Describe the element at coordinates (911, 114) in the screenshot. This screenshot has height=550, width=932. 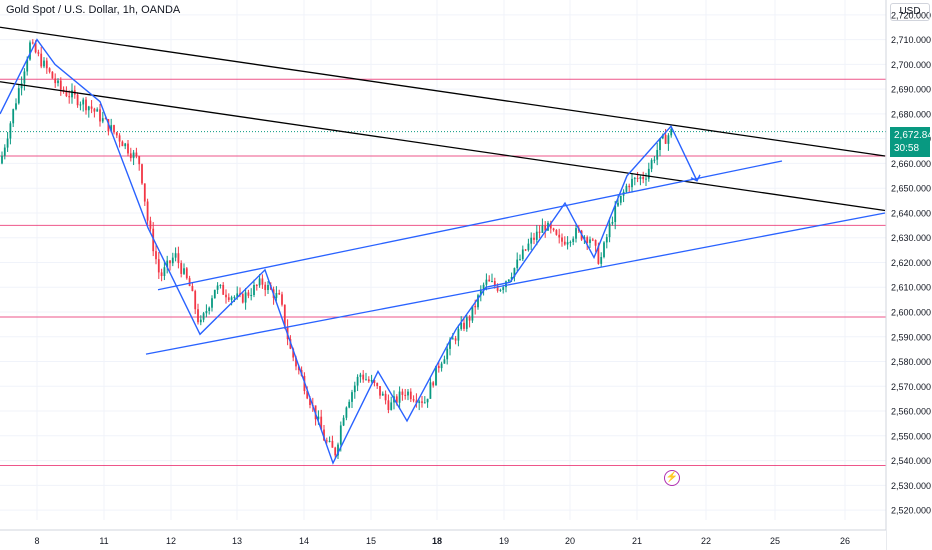
I see `price-tick-label: 2,680.000` at that location.